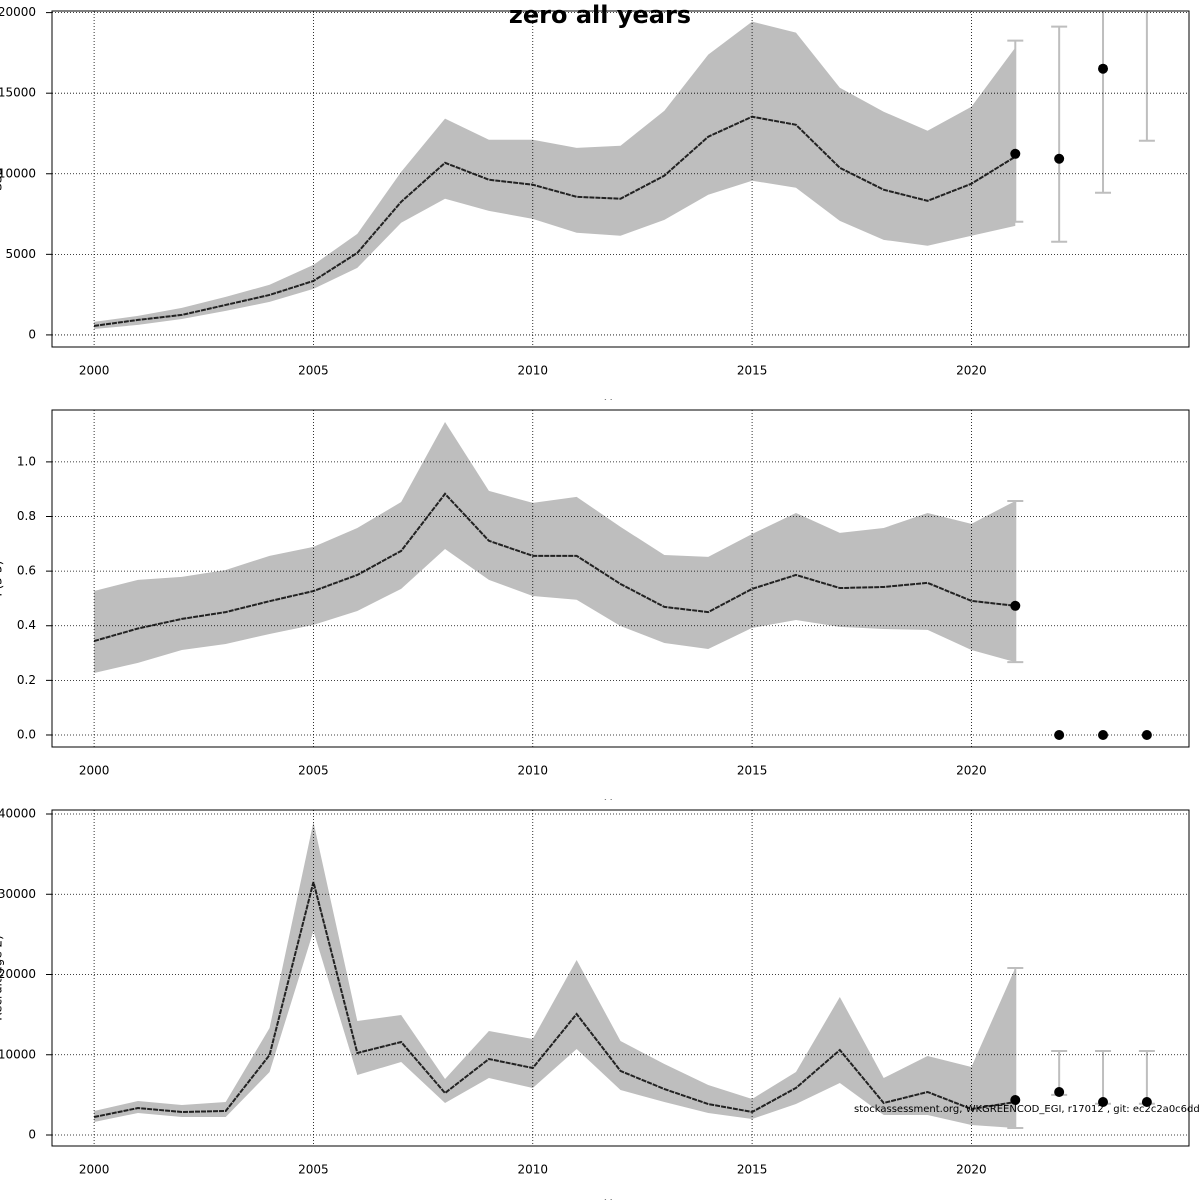  What do you see at coordinates (2, 579) in the screenshot?
I see `y-axis-label: F(3-5)` at bounding box center [2, 579].